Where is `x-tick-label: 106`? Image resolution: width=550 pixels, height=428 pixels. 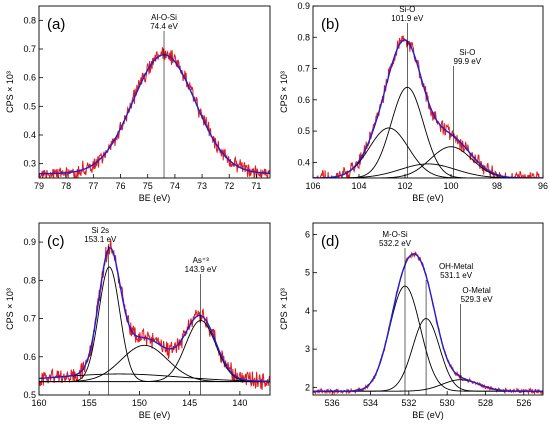 x-tick-label: 106 is located at coordinates (312, 186).